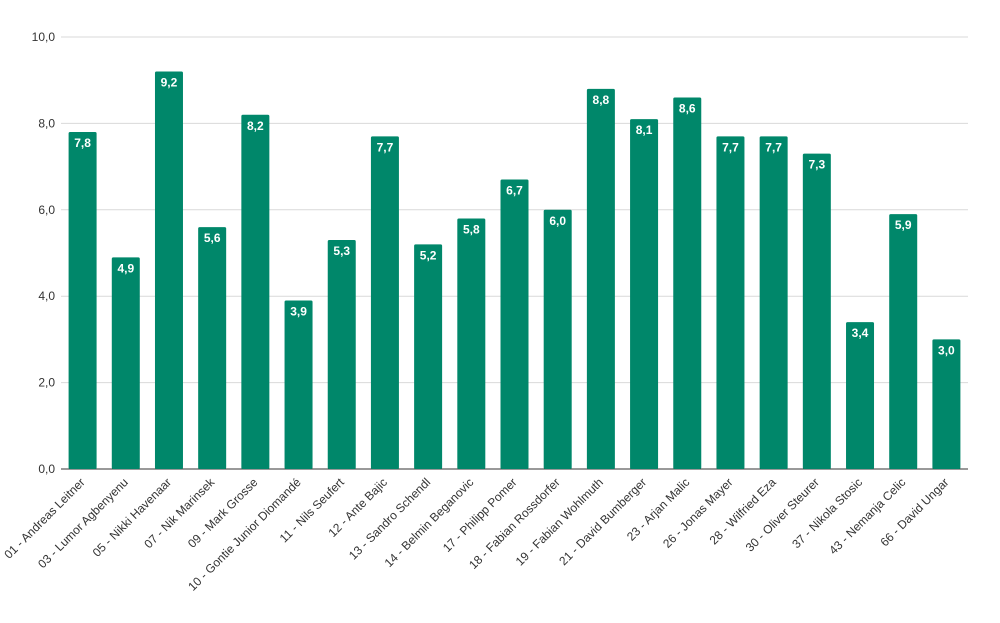 This screenshot has height=623, width=1000. I want to click on bar-value-label: 3,9, so click(298, 312).